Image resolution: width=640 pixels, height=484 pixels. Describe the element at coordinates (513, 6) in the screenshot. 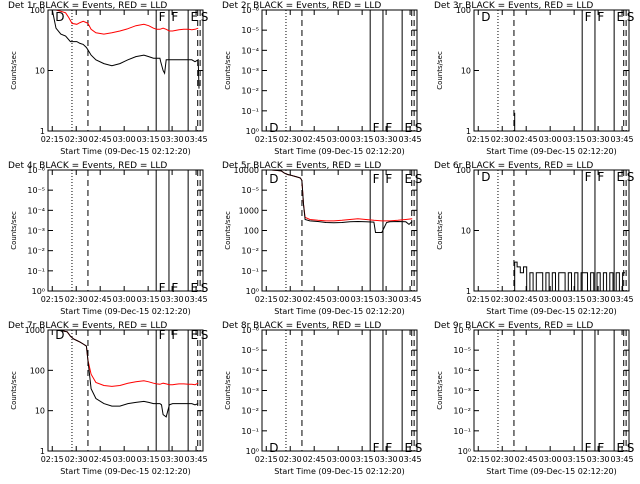

I see `panel-title: Det 3r BLACK = Events, RED = LLD` at that location.